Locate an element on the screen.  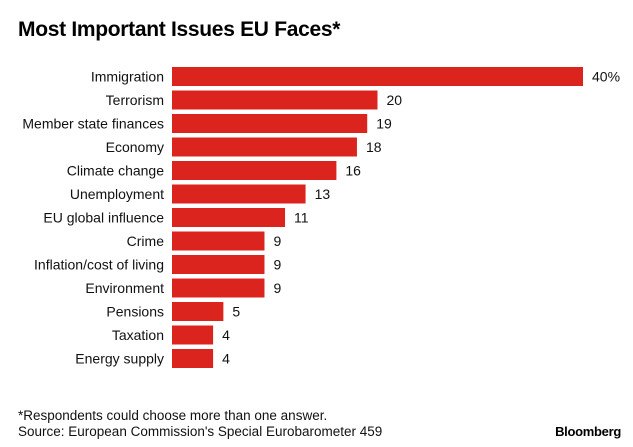
category-label: Economy is located at coordinates (135, 147).